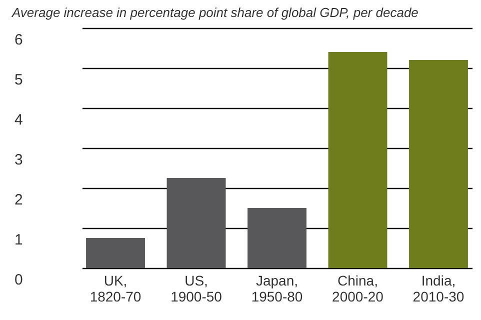 This screenshot has height=320, width=481. What do you see at coordinates (18, 200) in the screenshot?
I see `y-tick-label: 2` at bounding box center [18, 200].